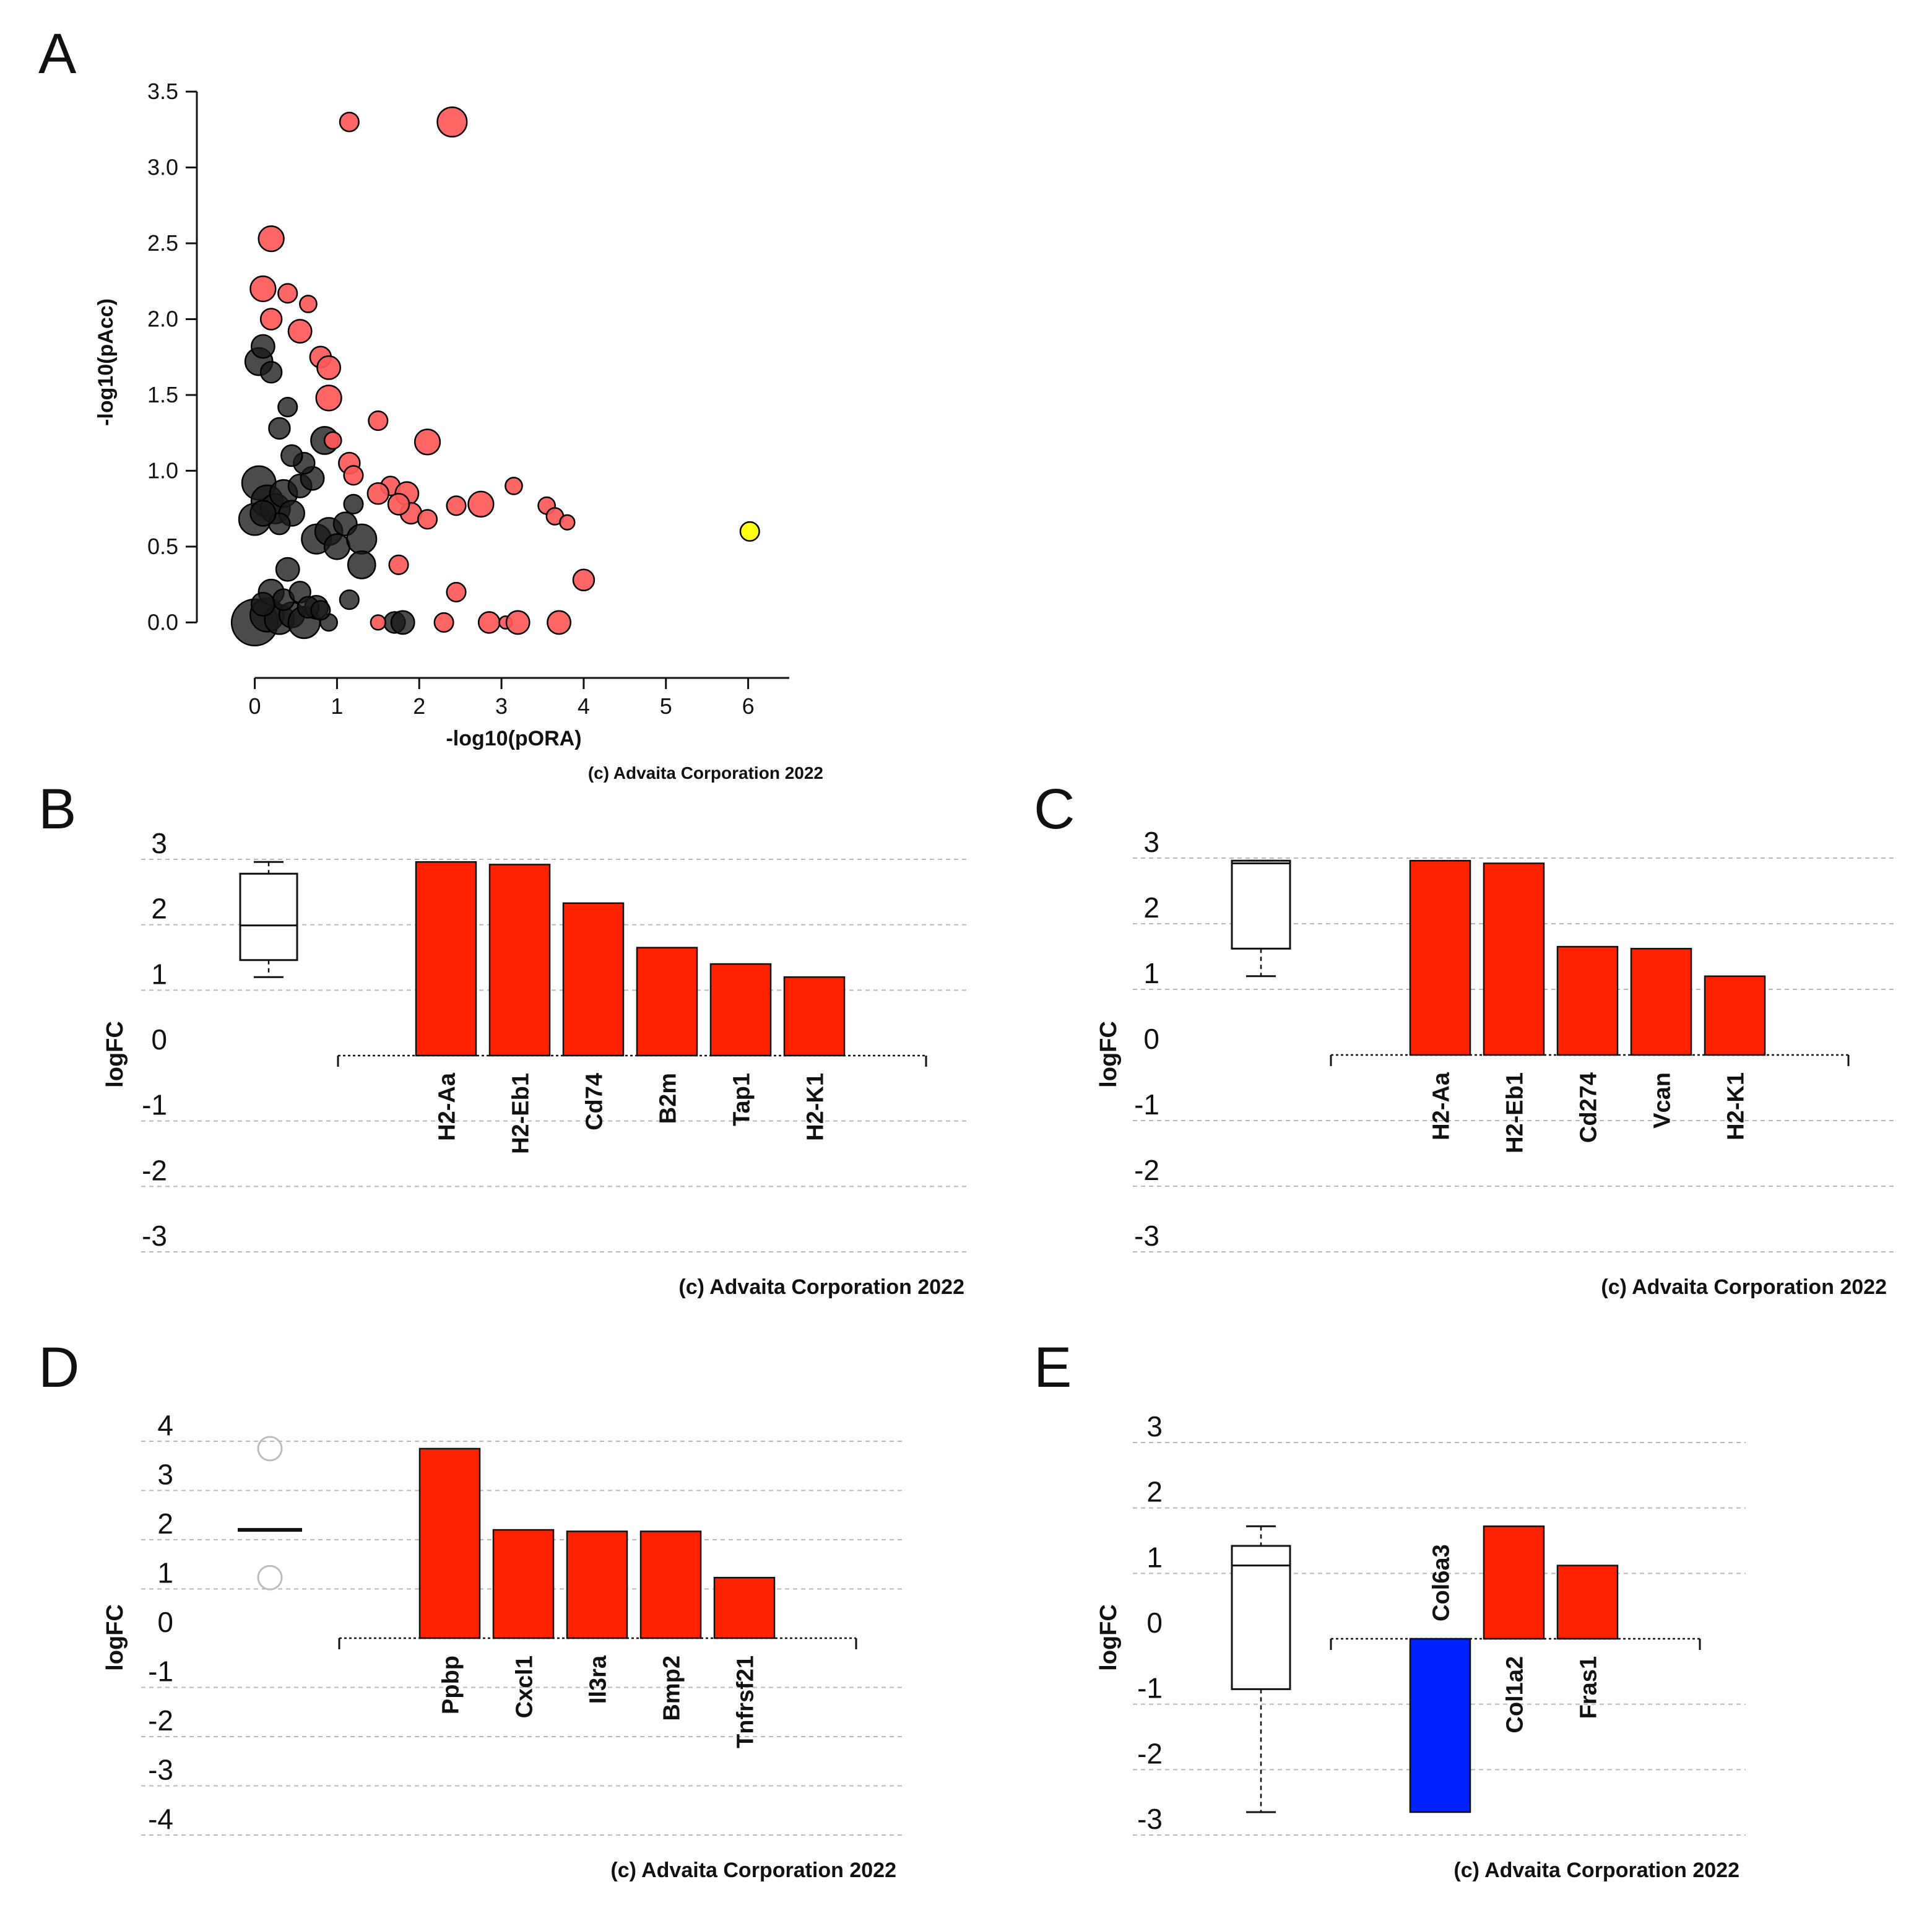 This screenshot has width=1932, height=1905. Describe the element at coordinates (1736, 1106) in the screenshot. I see `x-category-label: H2-K1` at that location.